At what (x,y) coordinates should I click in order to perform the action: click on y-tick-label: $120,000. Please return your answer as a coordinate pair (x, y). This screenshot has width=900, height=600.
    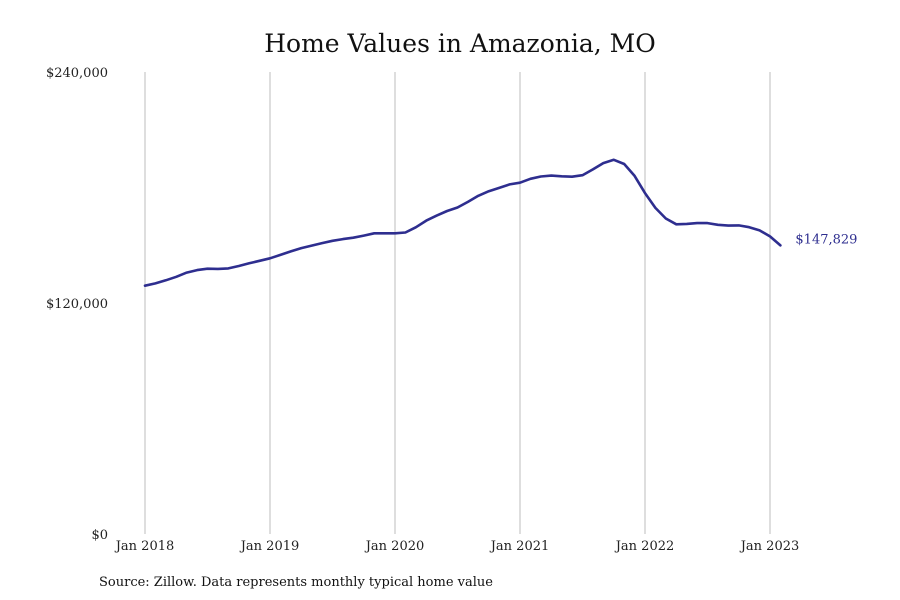
    Looking at the image, I should click on (77, 304).